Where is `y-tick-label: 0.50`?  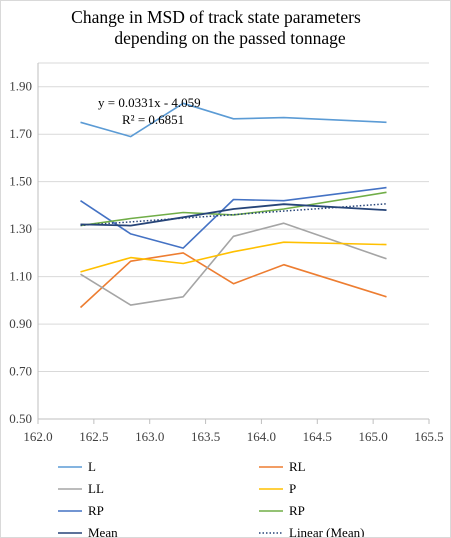
y-tick-label: 0.50 is located at coordinates (20, 418).